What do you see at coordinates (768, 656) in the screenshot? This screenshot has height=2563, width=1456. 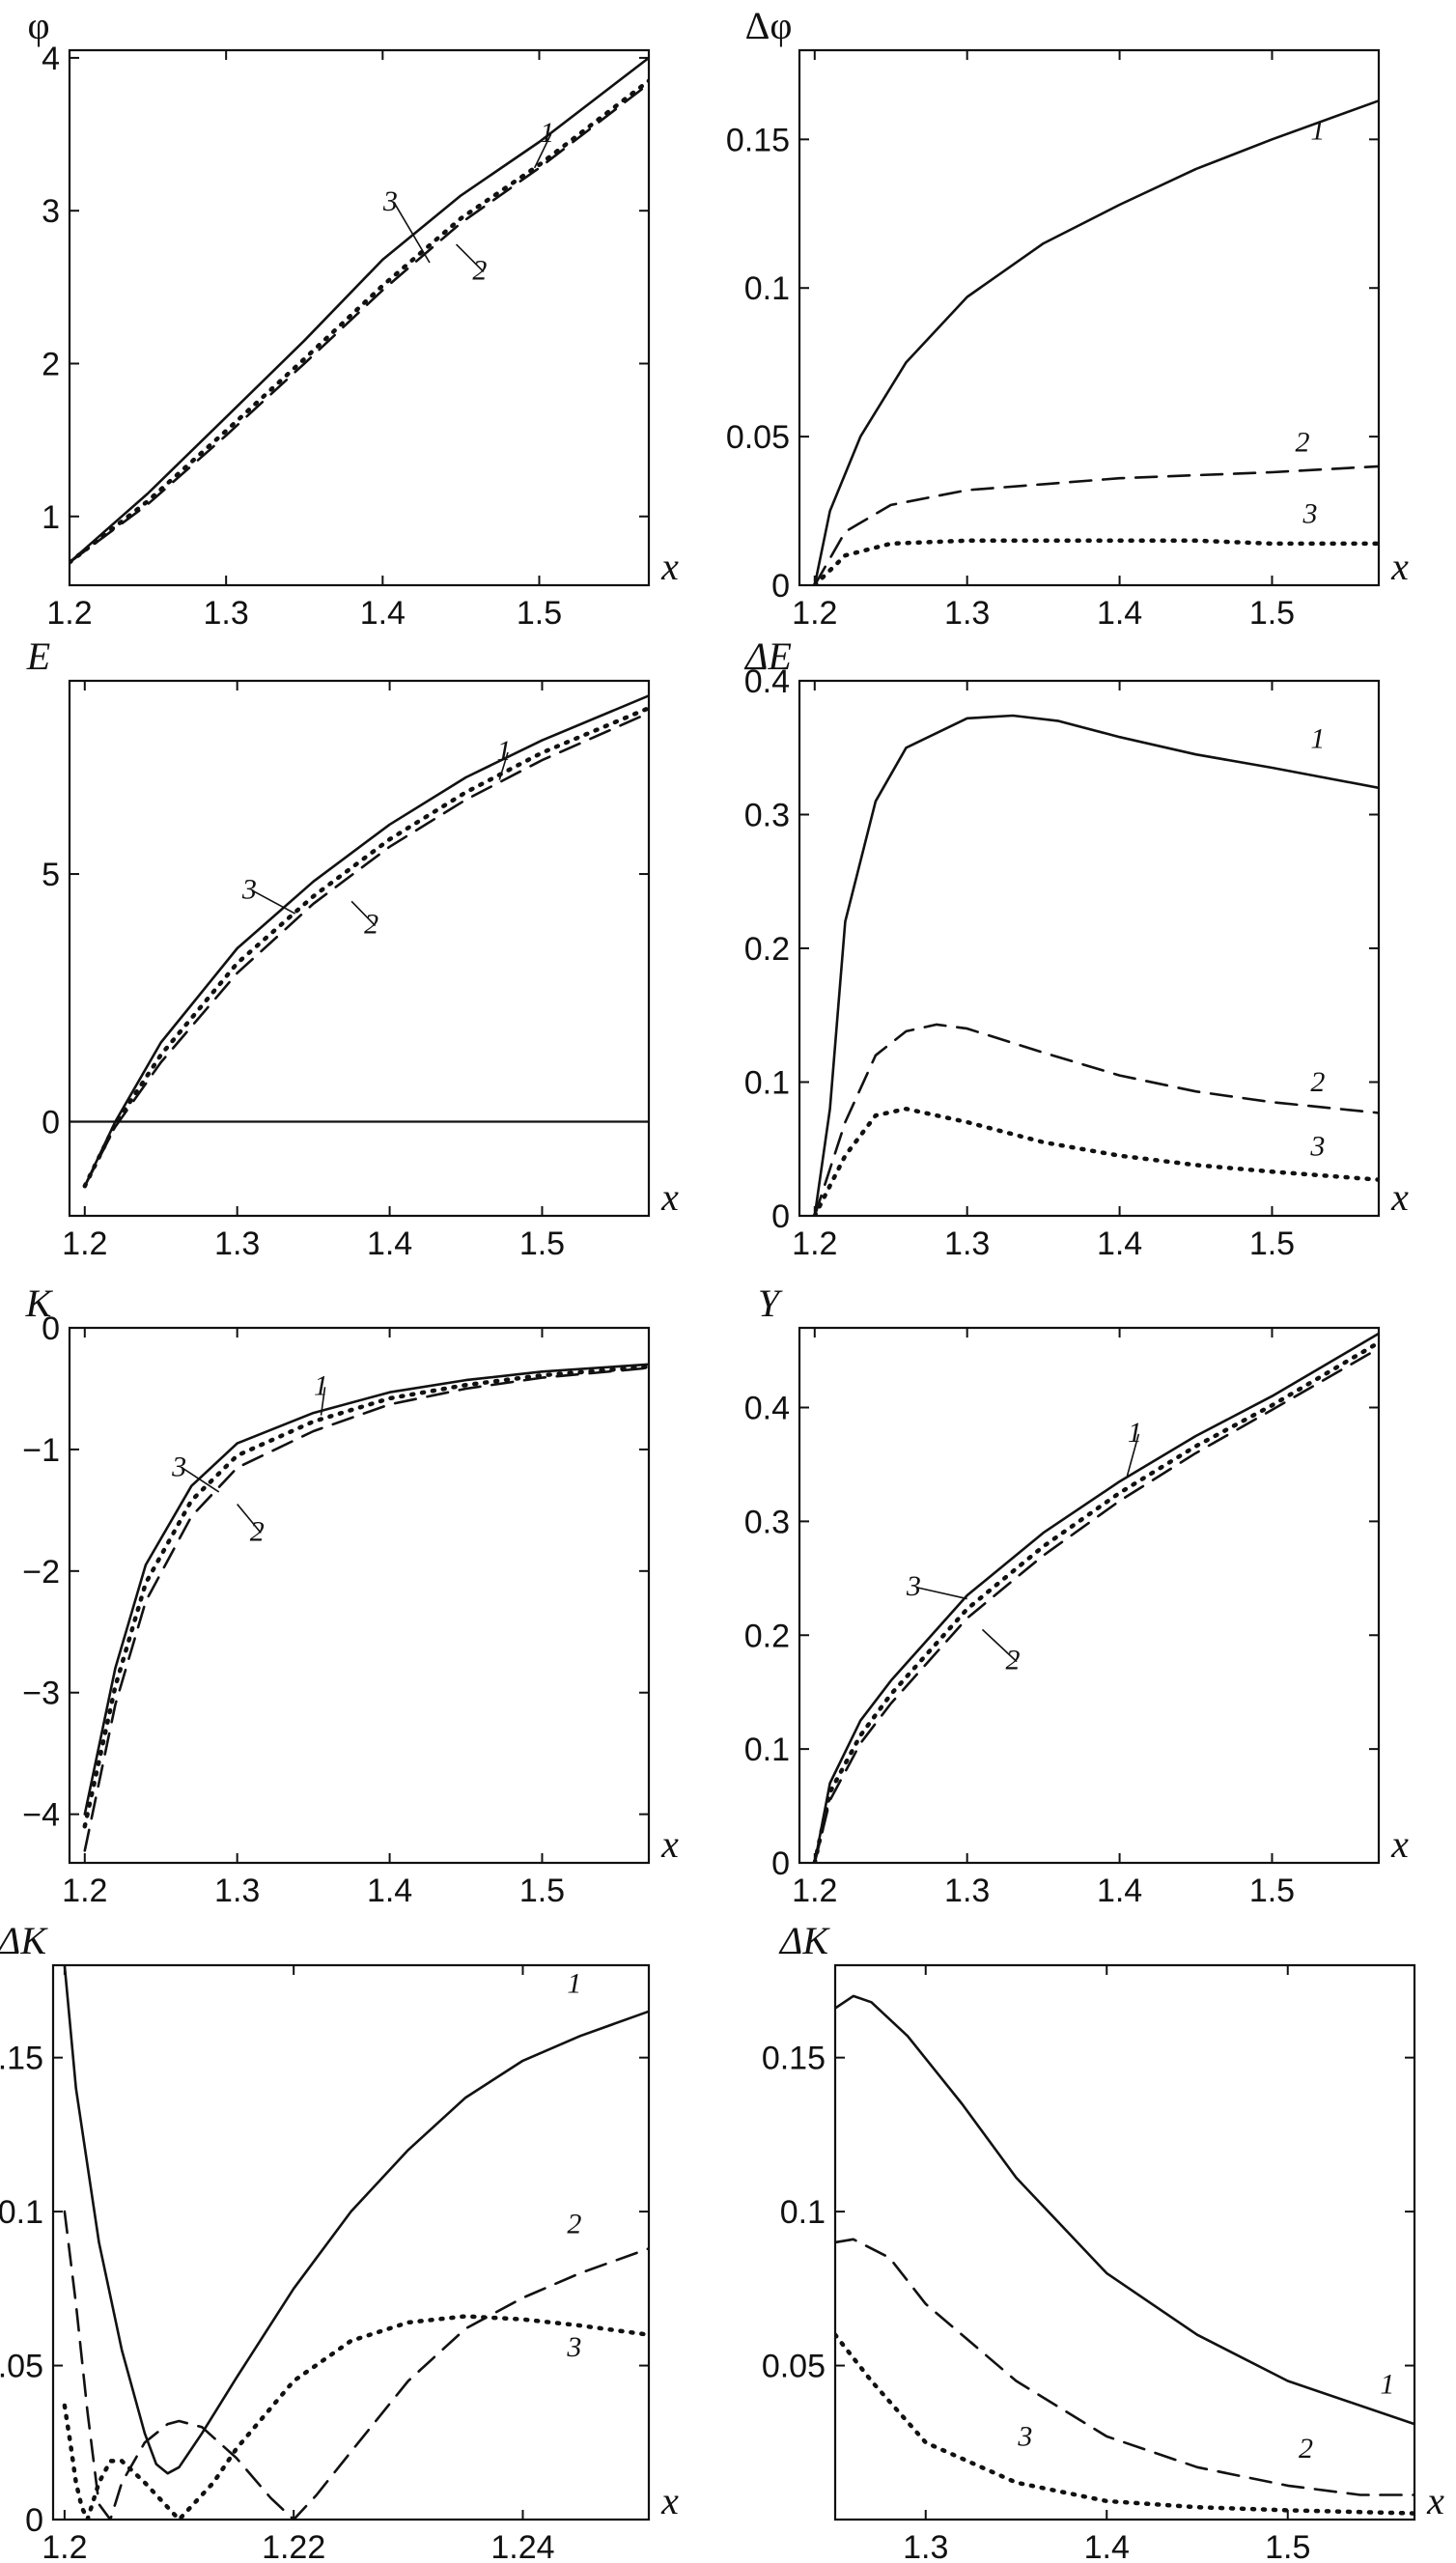 I see `y-axis-title: ΔE` at bounding box center [768, 656].